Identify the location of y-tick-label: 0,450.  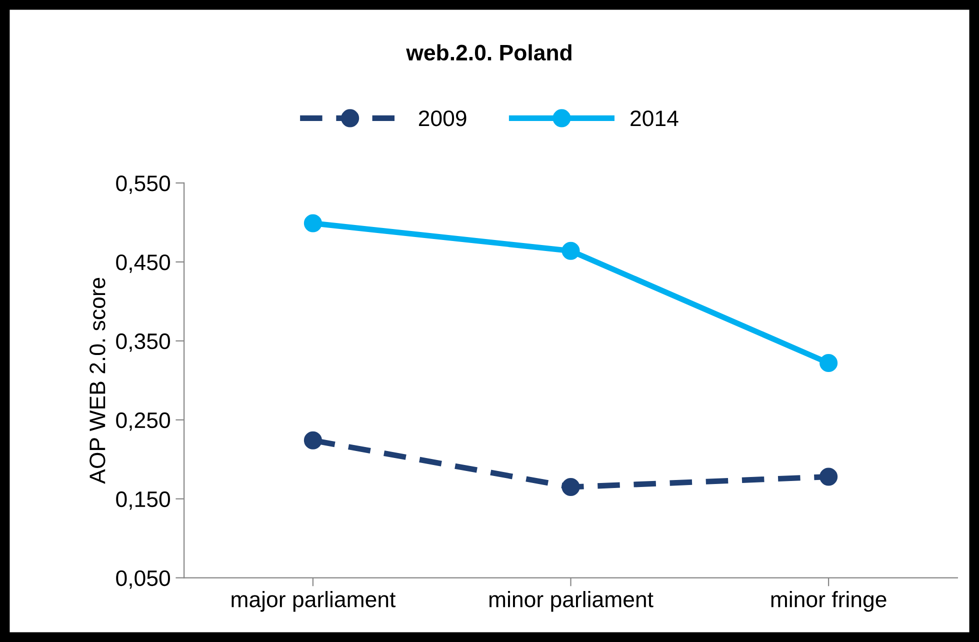
(143, 263).